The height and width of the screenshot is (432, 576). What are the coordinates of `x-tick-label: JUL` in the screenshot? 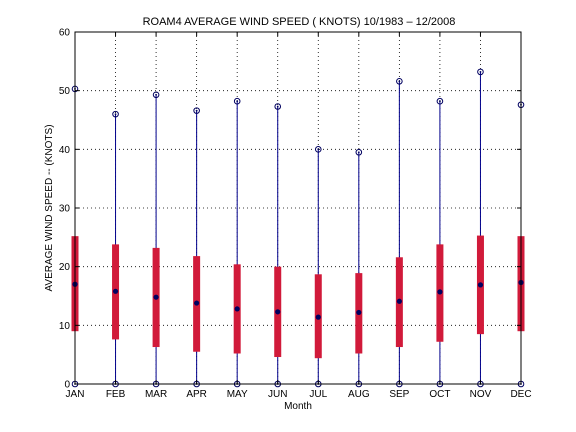 It's located at (318, 394).